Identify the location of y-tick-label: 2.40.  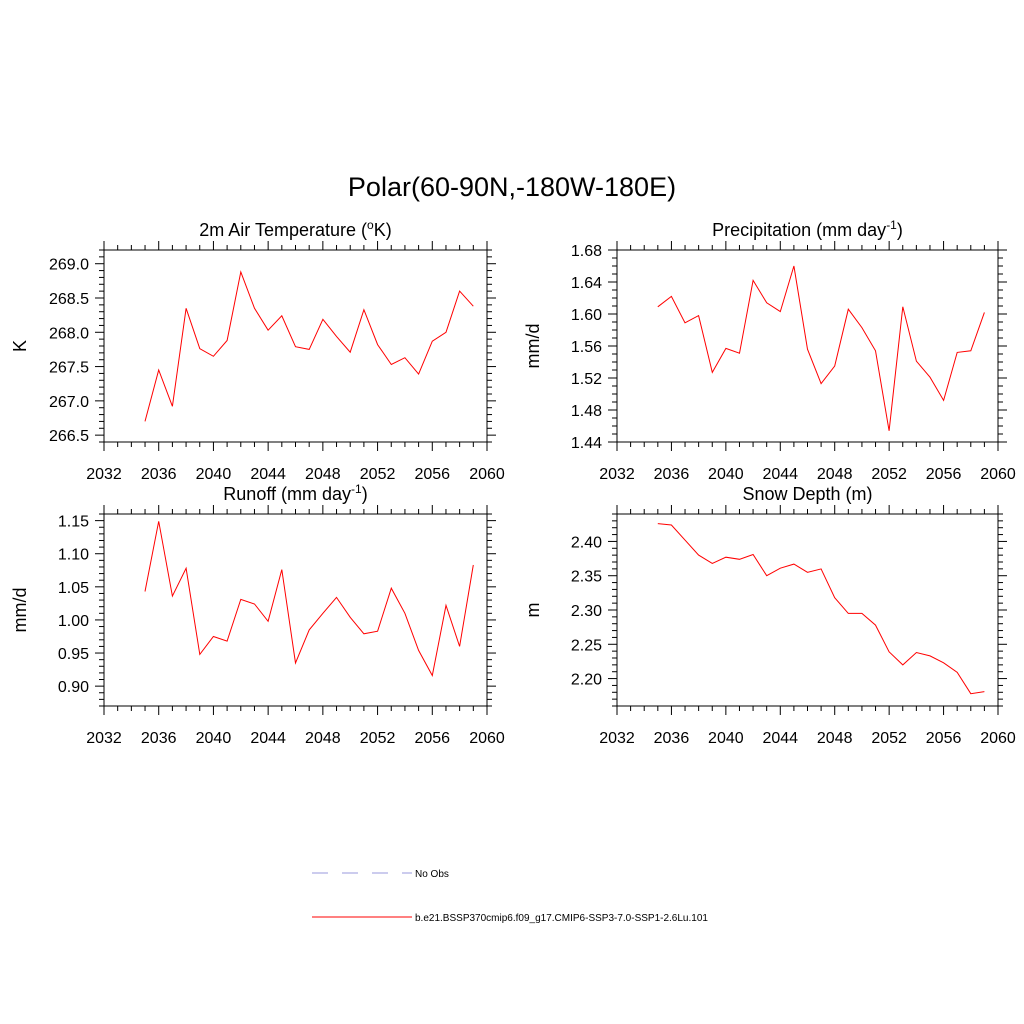
(586, 542).